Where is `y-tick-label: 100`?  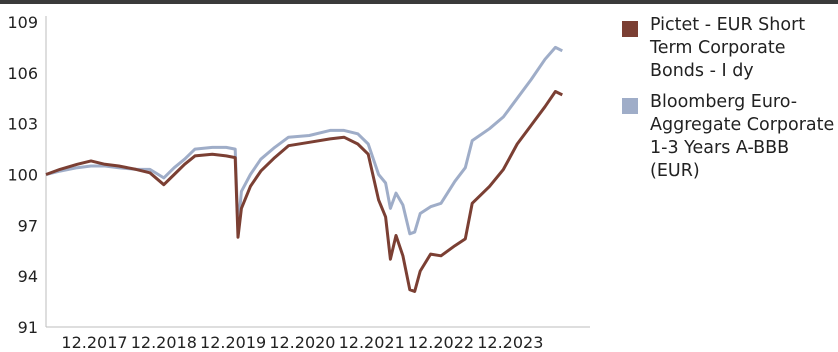
y-tick-label: 100 is located at coordinates (22, 175).